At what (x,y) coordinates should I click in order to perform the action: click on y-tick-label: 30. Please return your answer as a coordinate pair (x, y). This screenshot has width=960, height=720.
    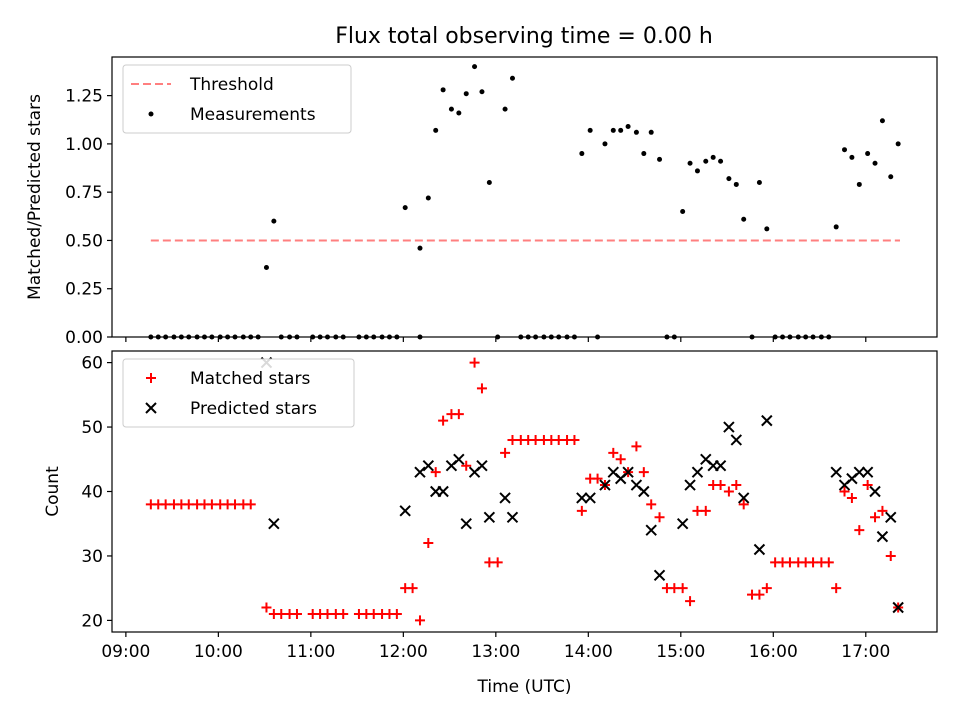
    Looking at the image, I should click on (92, 557).